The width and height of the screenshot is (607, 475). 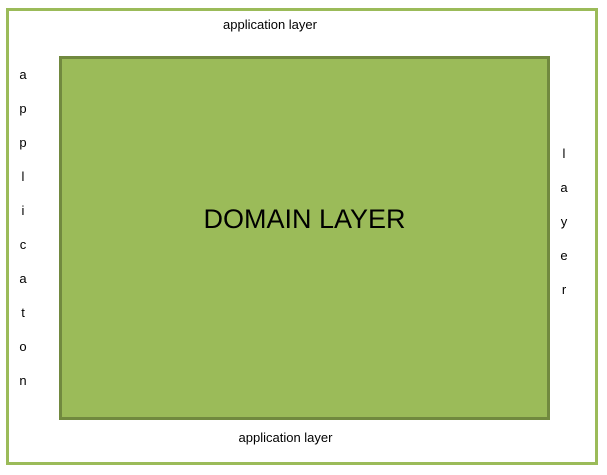 I want to click on left-letter: t, so click(x=23, y=312).